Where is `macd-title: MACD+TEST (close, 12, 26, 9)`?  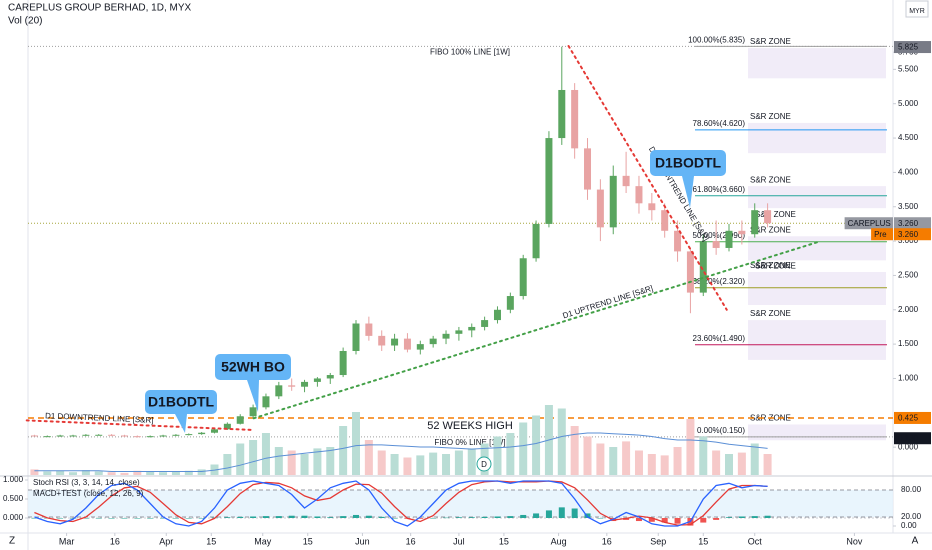
macd-title: MACD+TEST (close, 12, 26, 9) is located at coordinates (88, 493).